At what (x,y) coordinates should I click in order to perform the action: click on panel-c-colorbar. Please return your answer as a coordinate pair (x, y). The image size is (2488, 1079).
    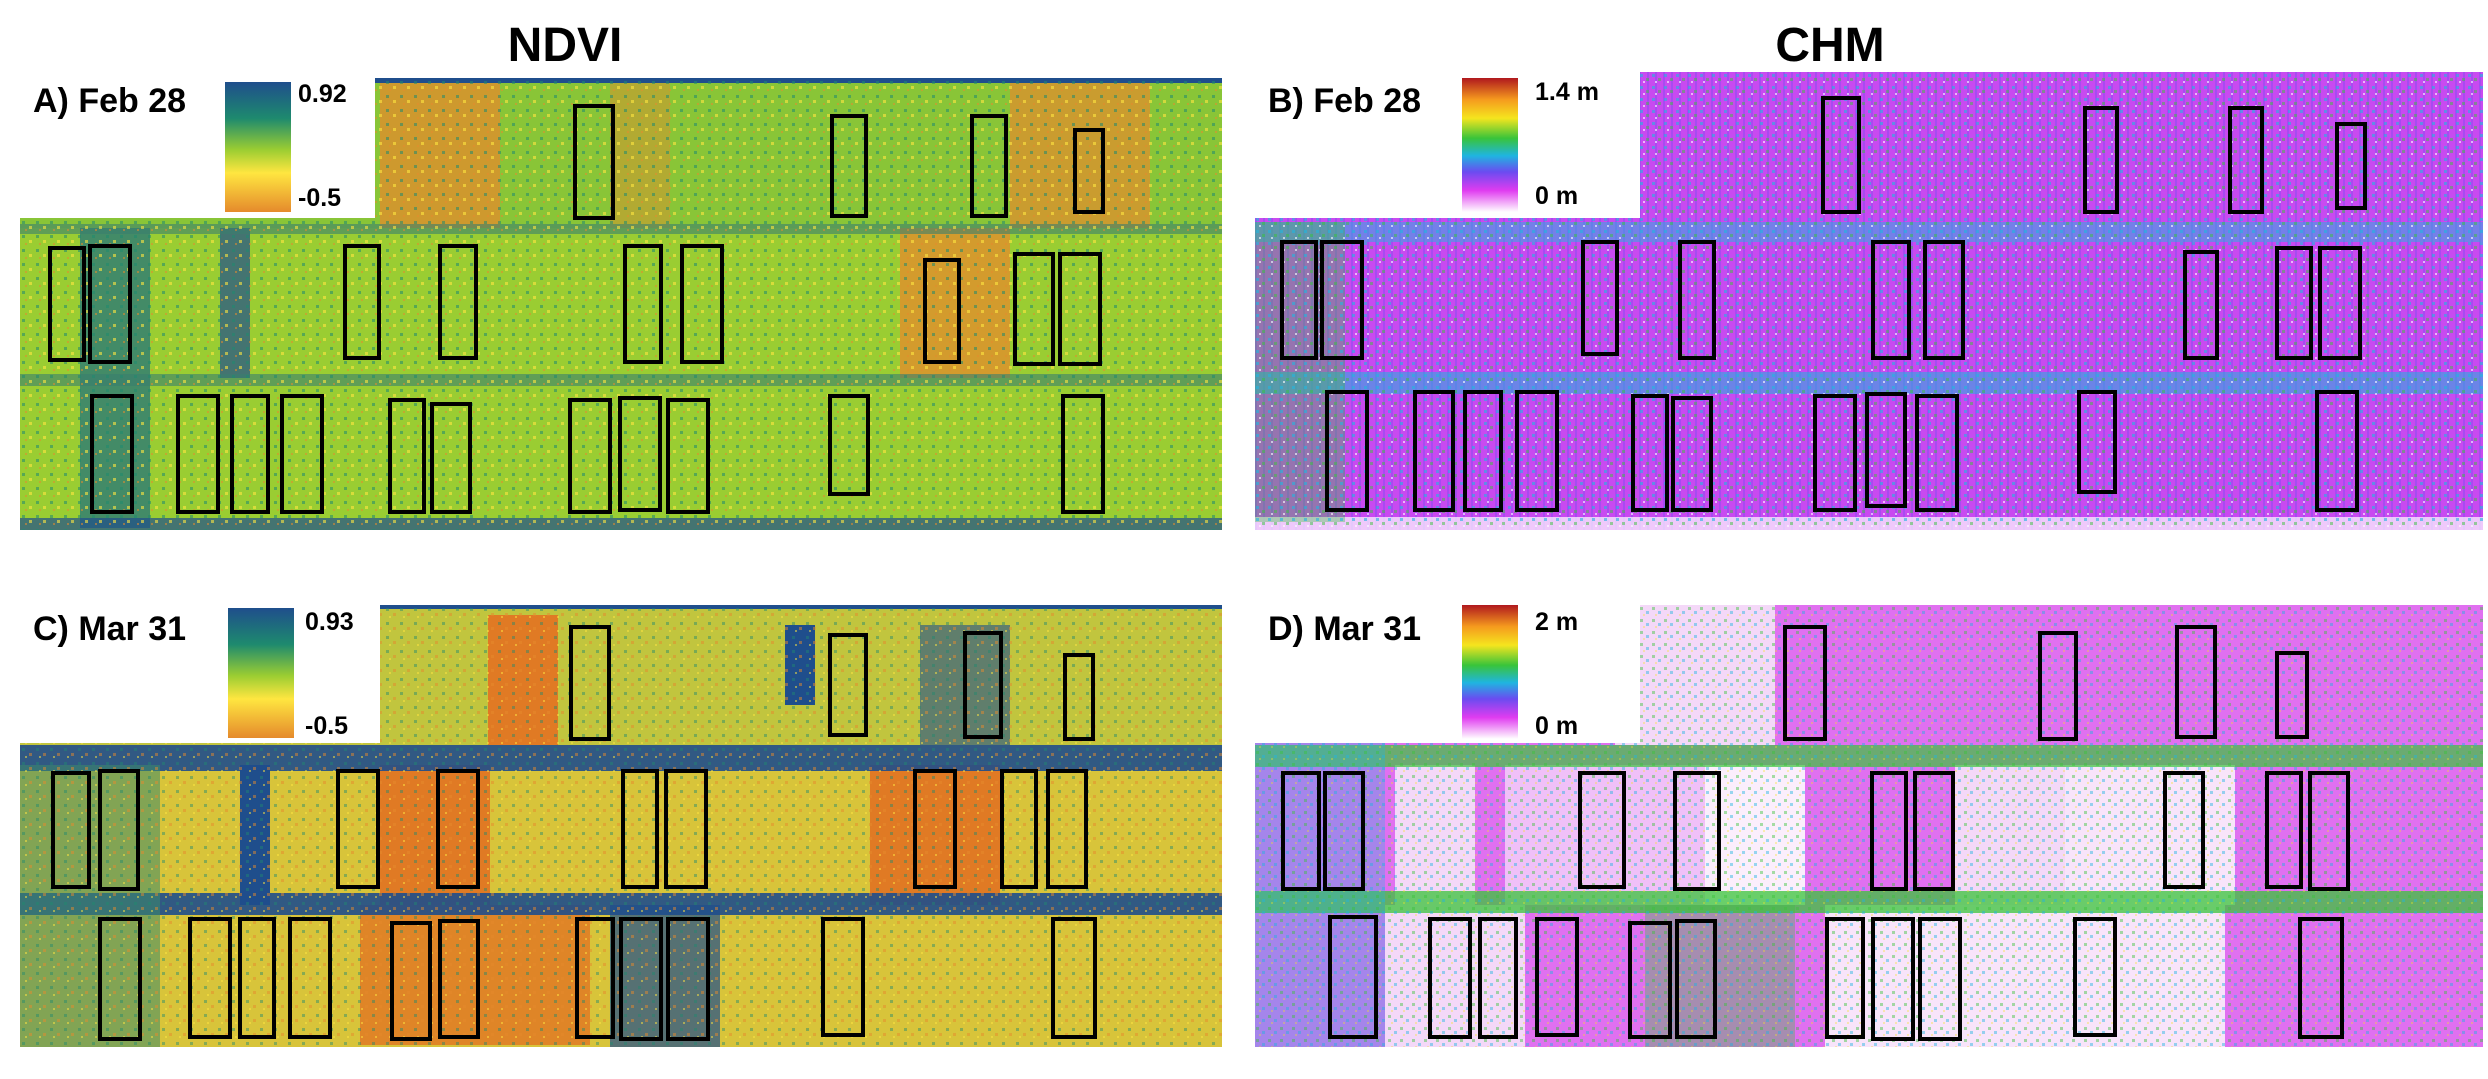
    Looking at the image, I should click on (261, 673).